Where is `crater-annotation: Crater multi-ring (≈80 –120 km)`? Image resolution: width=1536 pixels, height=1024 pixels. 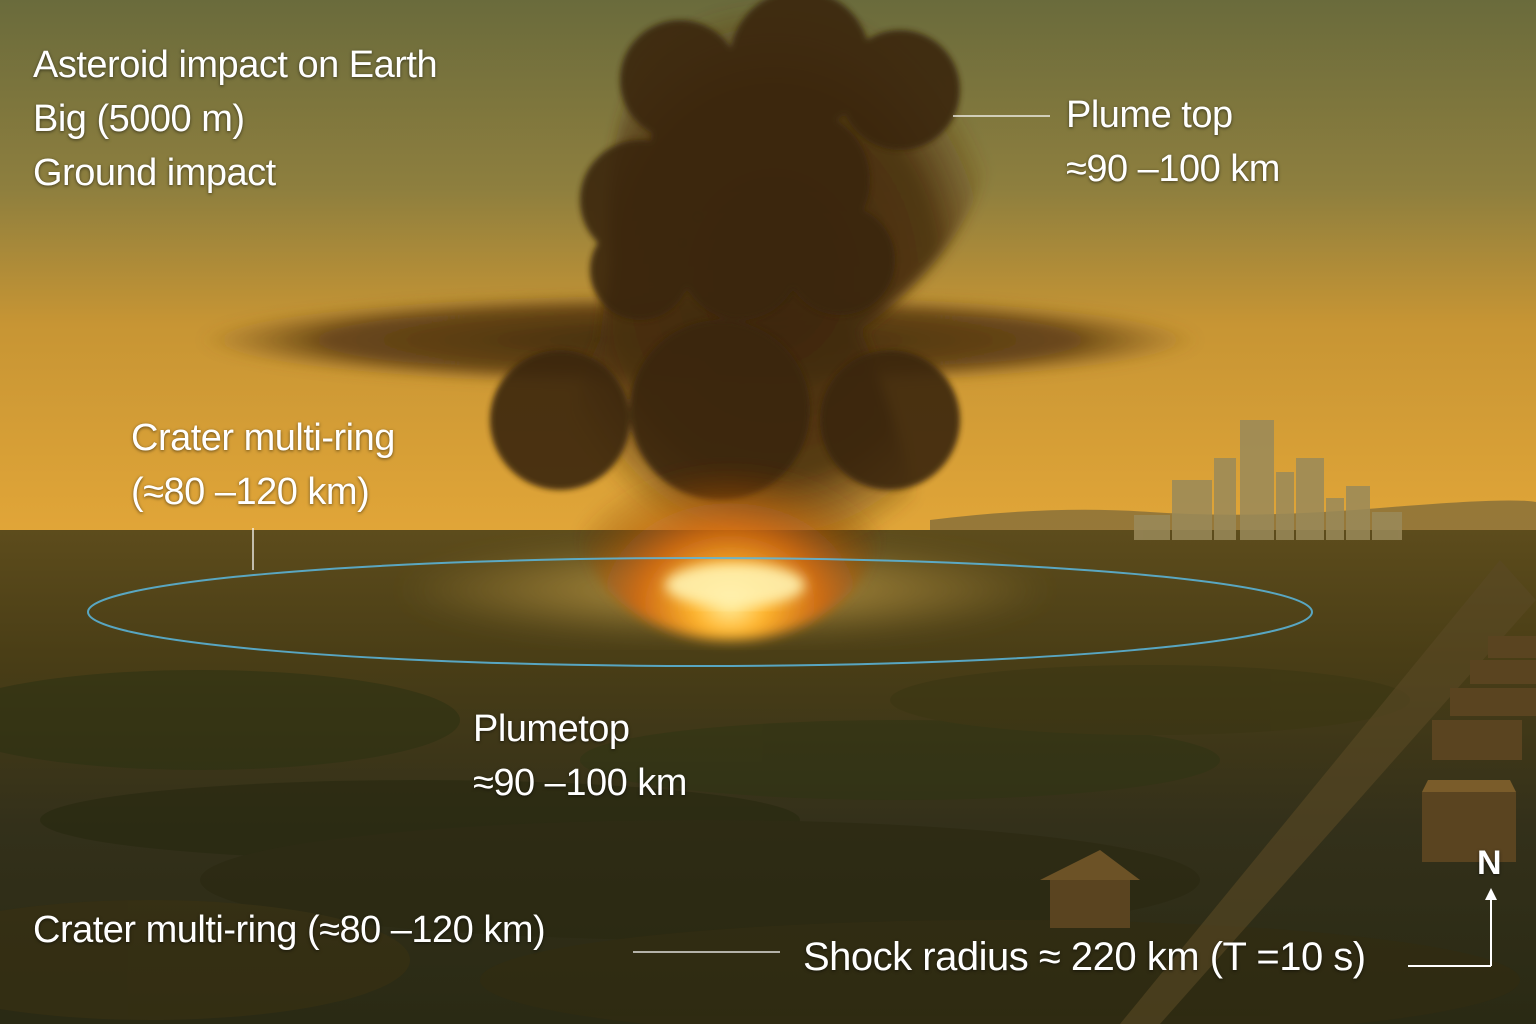
crater-annotation: Crater multi-ring (≈80 –120 km) is located at coordinates (263, 465).